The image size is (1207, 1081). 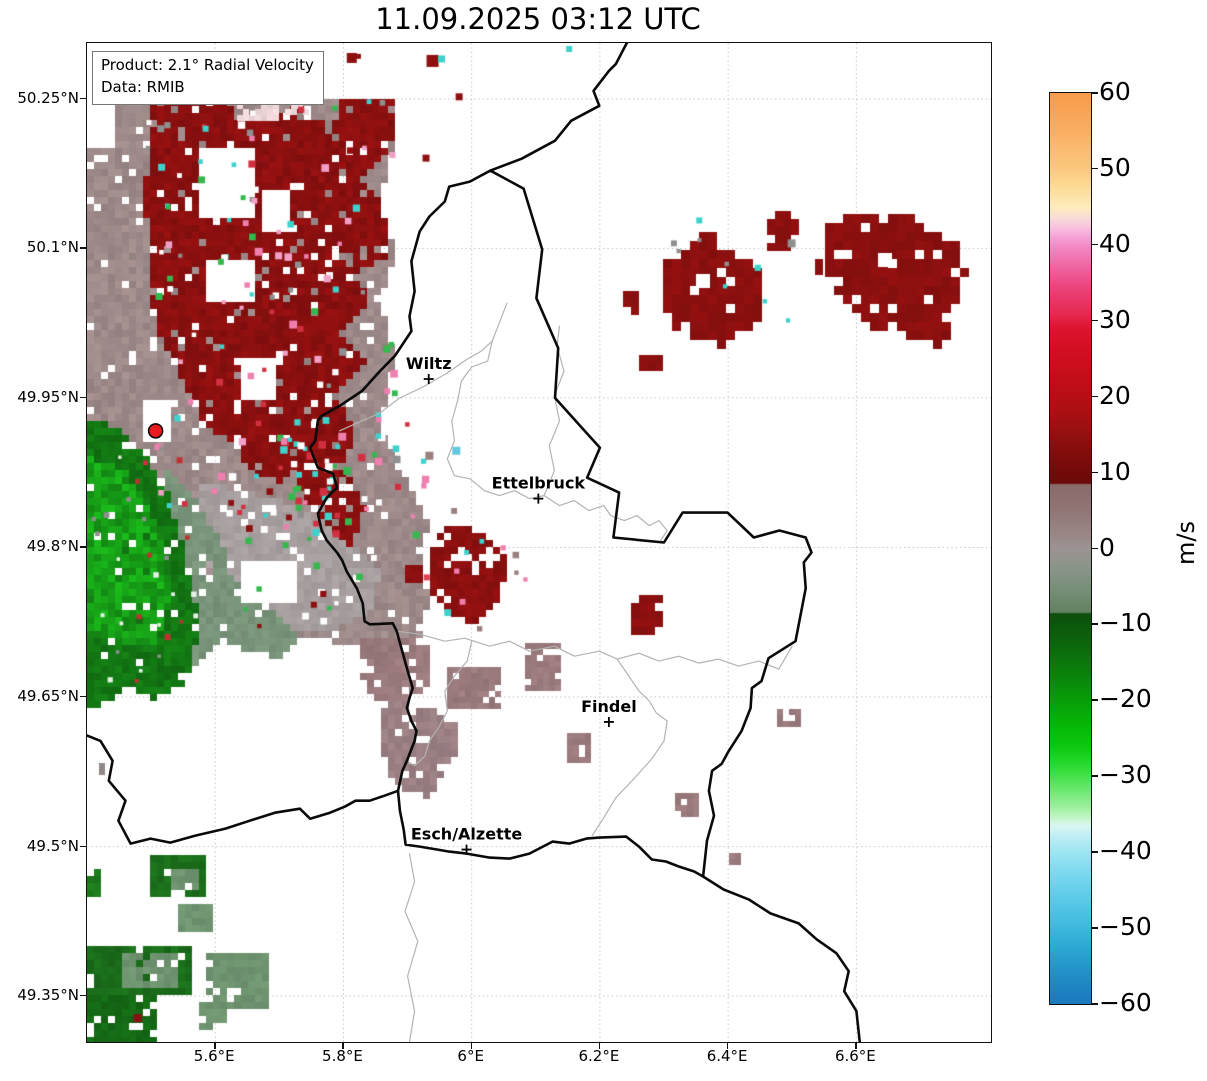 I want to click on city-marker: Findel, so click(x=609, y=712).